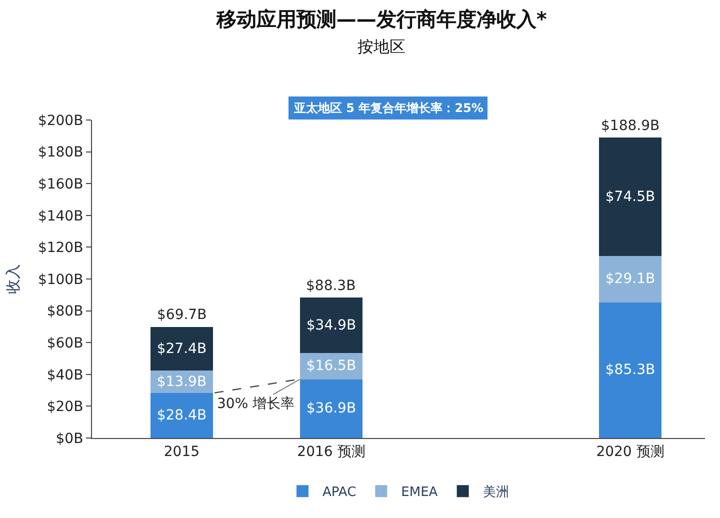 This screenshot has width=720, height=518. Describe the element at coordinates (61, 152) in the screenshot. I see `y-tick-label: $180B` at that location.